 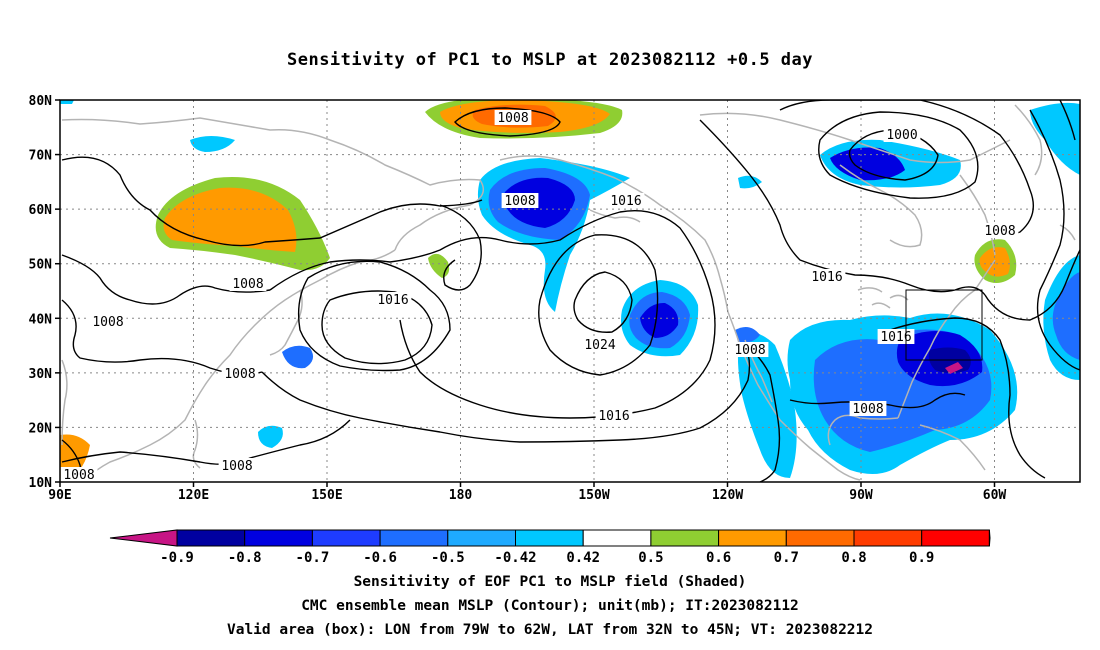 I want to click on contour-1016-pacific-outer, so click(x=374, y=316).